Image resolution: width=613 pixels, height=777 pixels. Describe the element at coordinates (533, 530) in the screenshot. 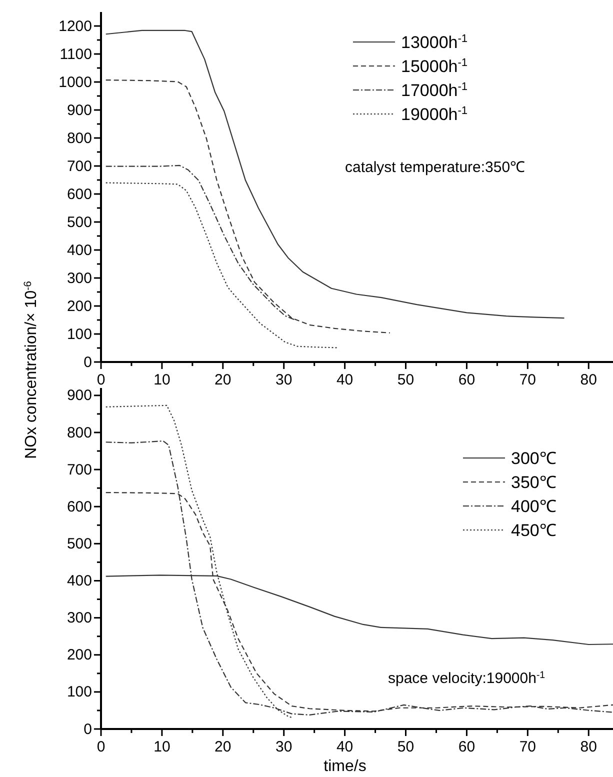

I see `legend-label: 450℃` at that location.